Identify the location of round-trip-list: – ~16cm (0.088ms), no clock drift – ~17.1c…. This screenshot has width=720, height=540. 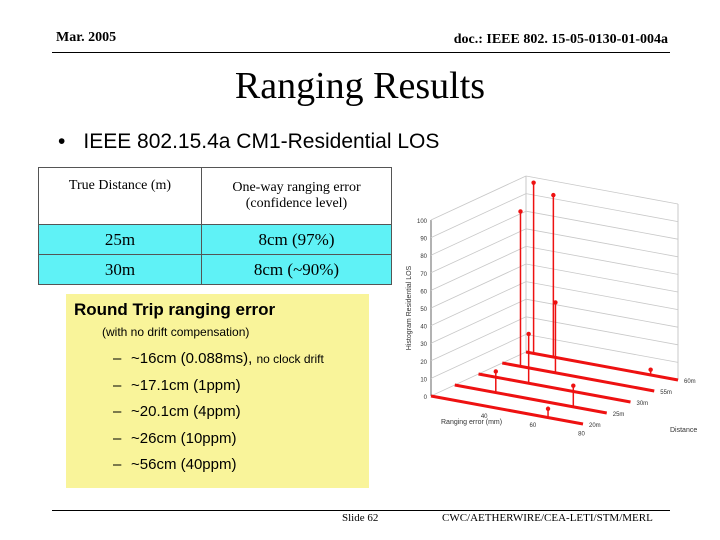
(218, 416).